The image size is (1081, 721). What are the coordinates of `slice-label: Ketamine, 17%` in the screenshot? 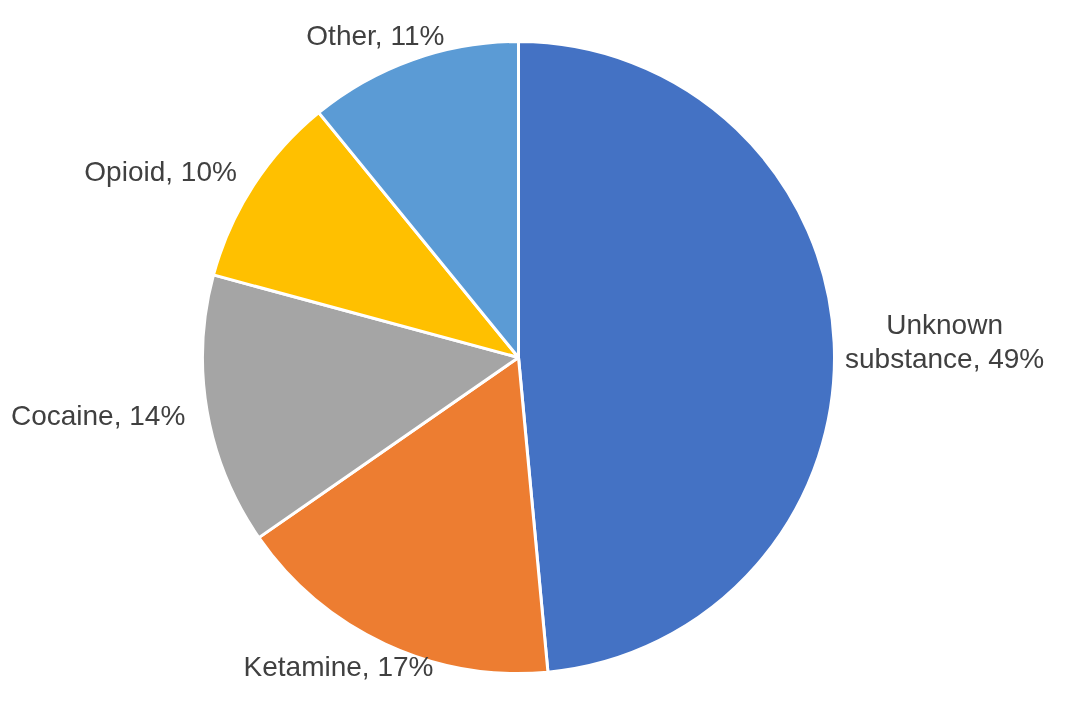 It's located at (338, 666).